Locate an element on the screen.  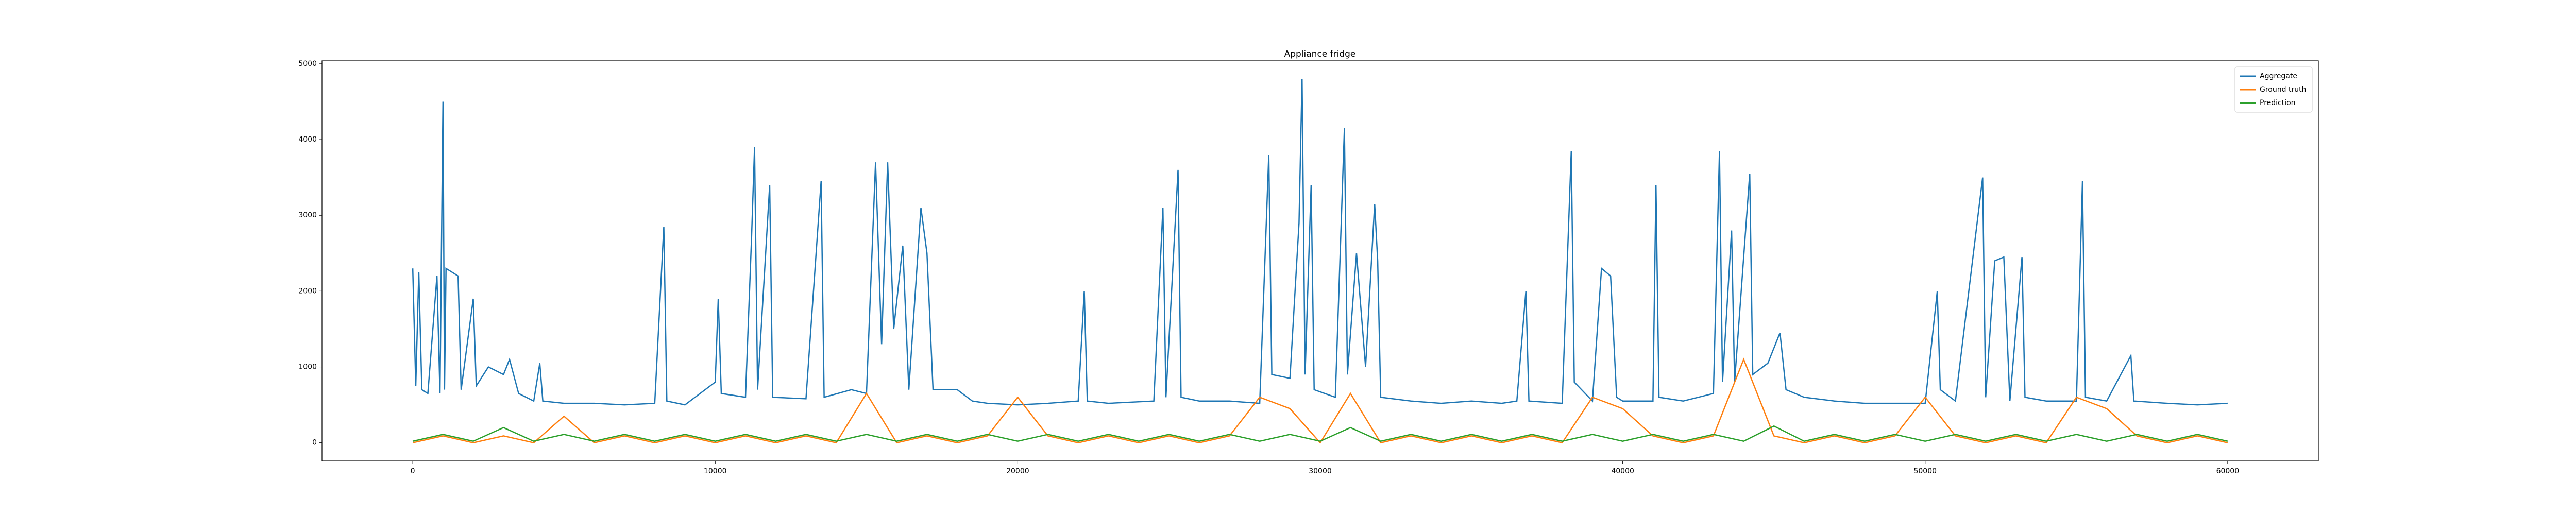
x-tick-label: 0 is located at coordinates (413, 471).